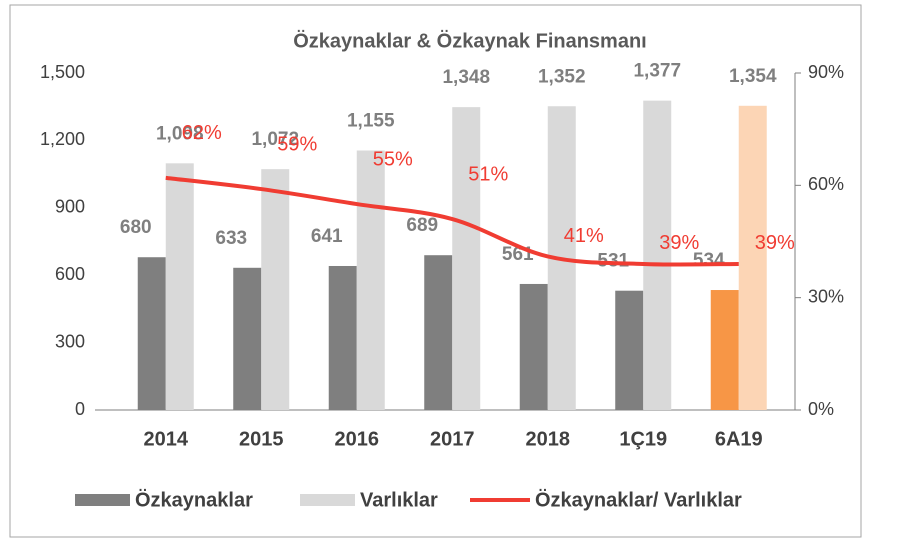  What do you see at coordinates (327, 236) in the screenshot?
I see `data-label: 641` at bounding box center [327, 236].